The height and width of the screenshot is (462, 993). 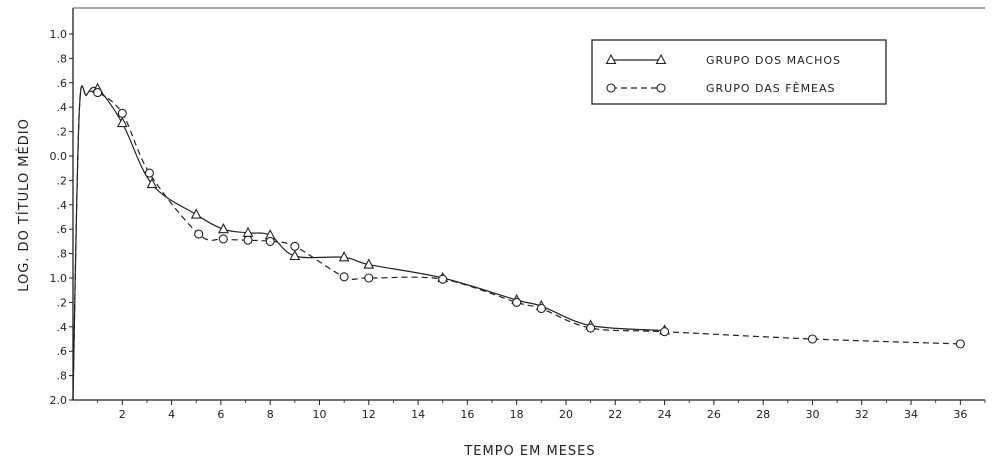 I want to click on legend: GRUPO DOS MACHOS GRUPO DAS FÊMEAS, so click(x=739, y=72).